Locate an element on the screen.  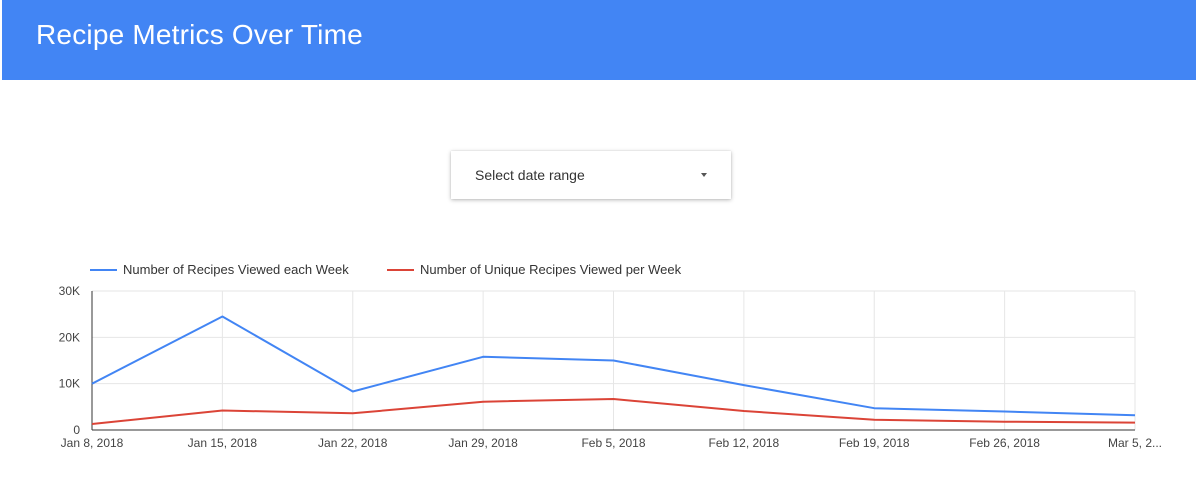
legend-item-unique-recipes: Number of Unique Recipes Viewed per Week is located at coordinates (534, 269).